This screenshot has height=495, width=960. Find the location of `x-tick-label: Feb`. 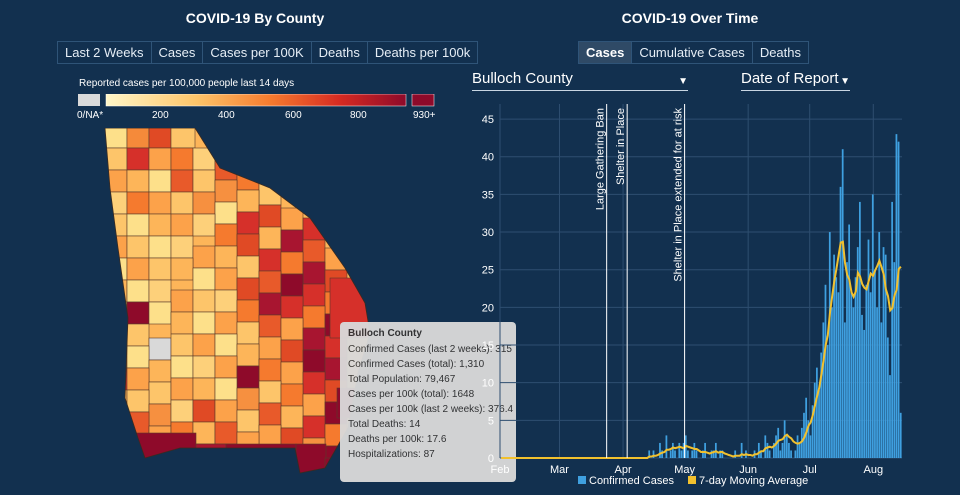

x-tick-label: Feb is located at coordinates (500, 470).